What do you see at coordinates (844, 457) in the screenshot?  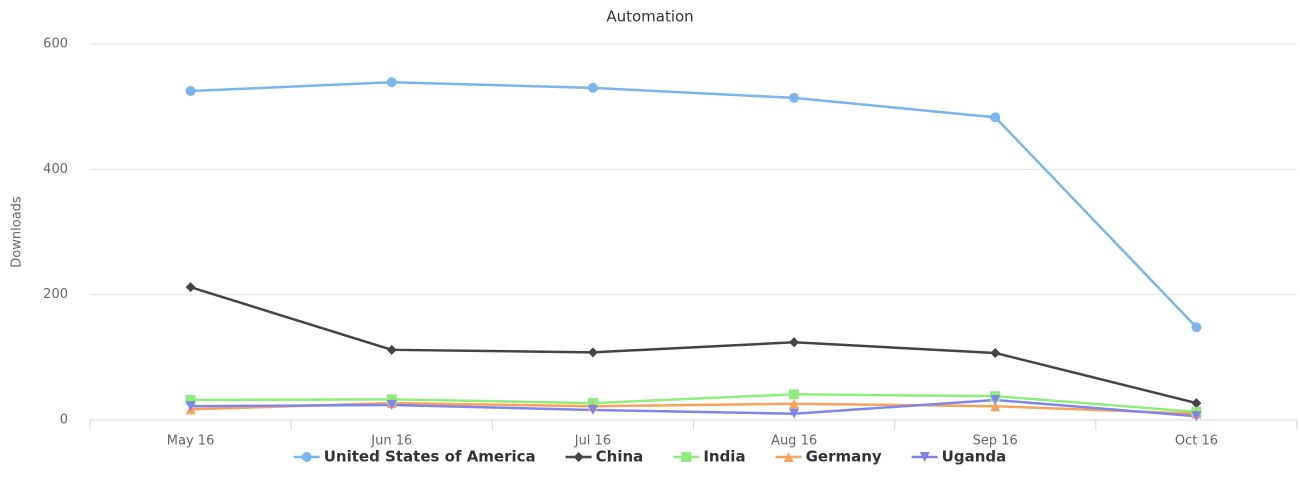 I see `legend-label: Germany` at bounding box center [844, 457].